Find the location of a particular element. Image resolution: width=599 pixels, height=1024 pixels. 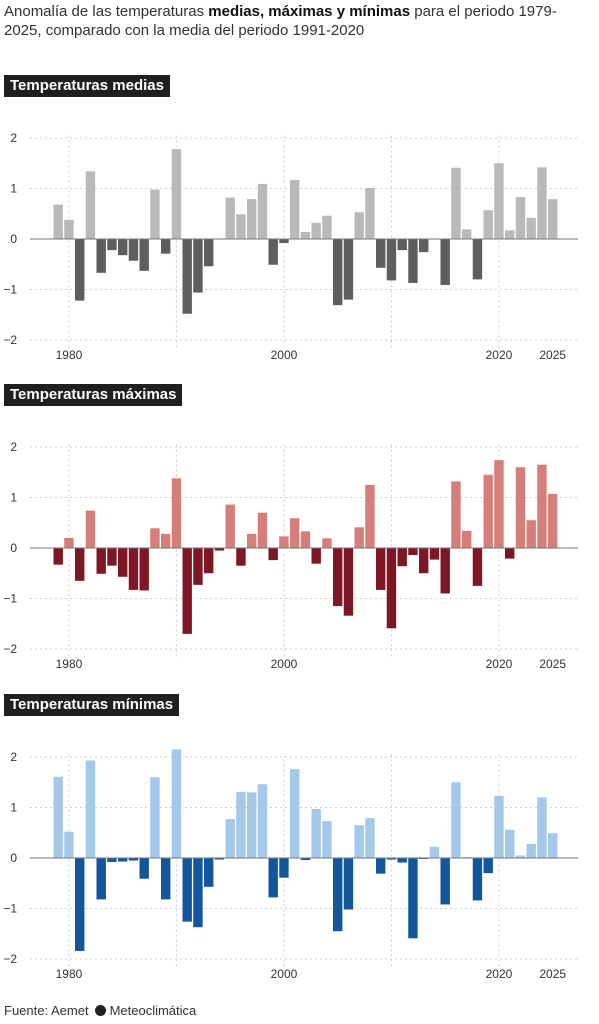

bar-maximas-2013 is located at coordinates (424, 561).